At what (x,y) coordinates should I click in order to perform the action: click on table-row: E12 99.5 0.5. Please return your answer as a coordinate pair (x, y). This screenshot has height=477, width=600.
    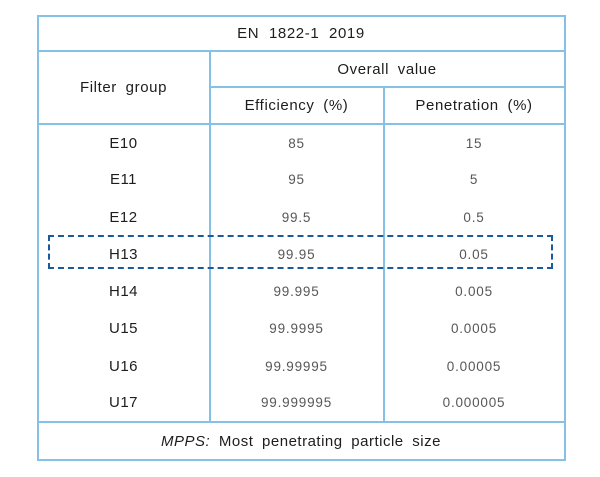
    Looking at the image, I should click on (301, 217).